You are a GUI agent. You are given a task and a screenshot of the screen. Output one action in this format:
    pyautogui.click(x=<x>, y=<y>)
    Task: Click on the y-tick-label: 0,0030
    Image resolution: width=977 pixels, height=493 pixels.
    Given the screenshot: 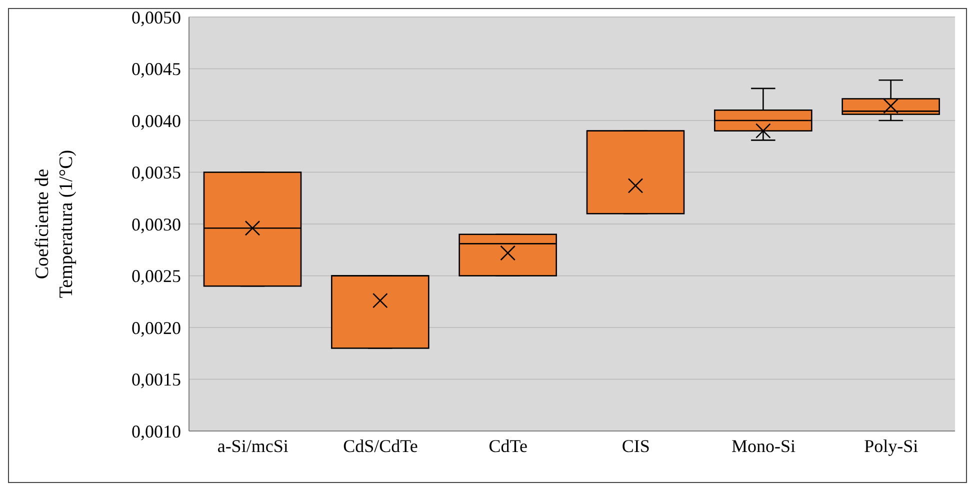 What is the action you would take?
    pyautogui.click(x=156, y=224)
    